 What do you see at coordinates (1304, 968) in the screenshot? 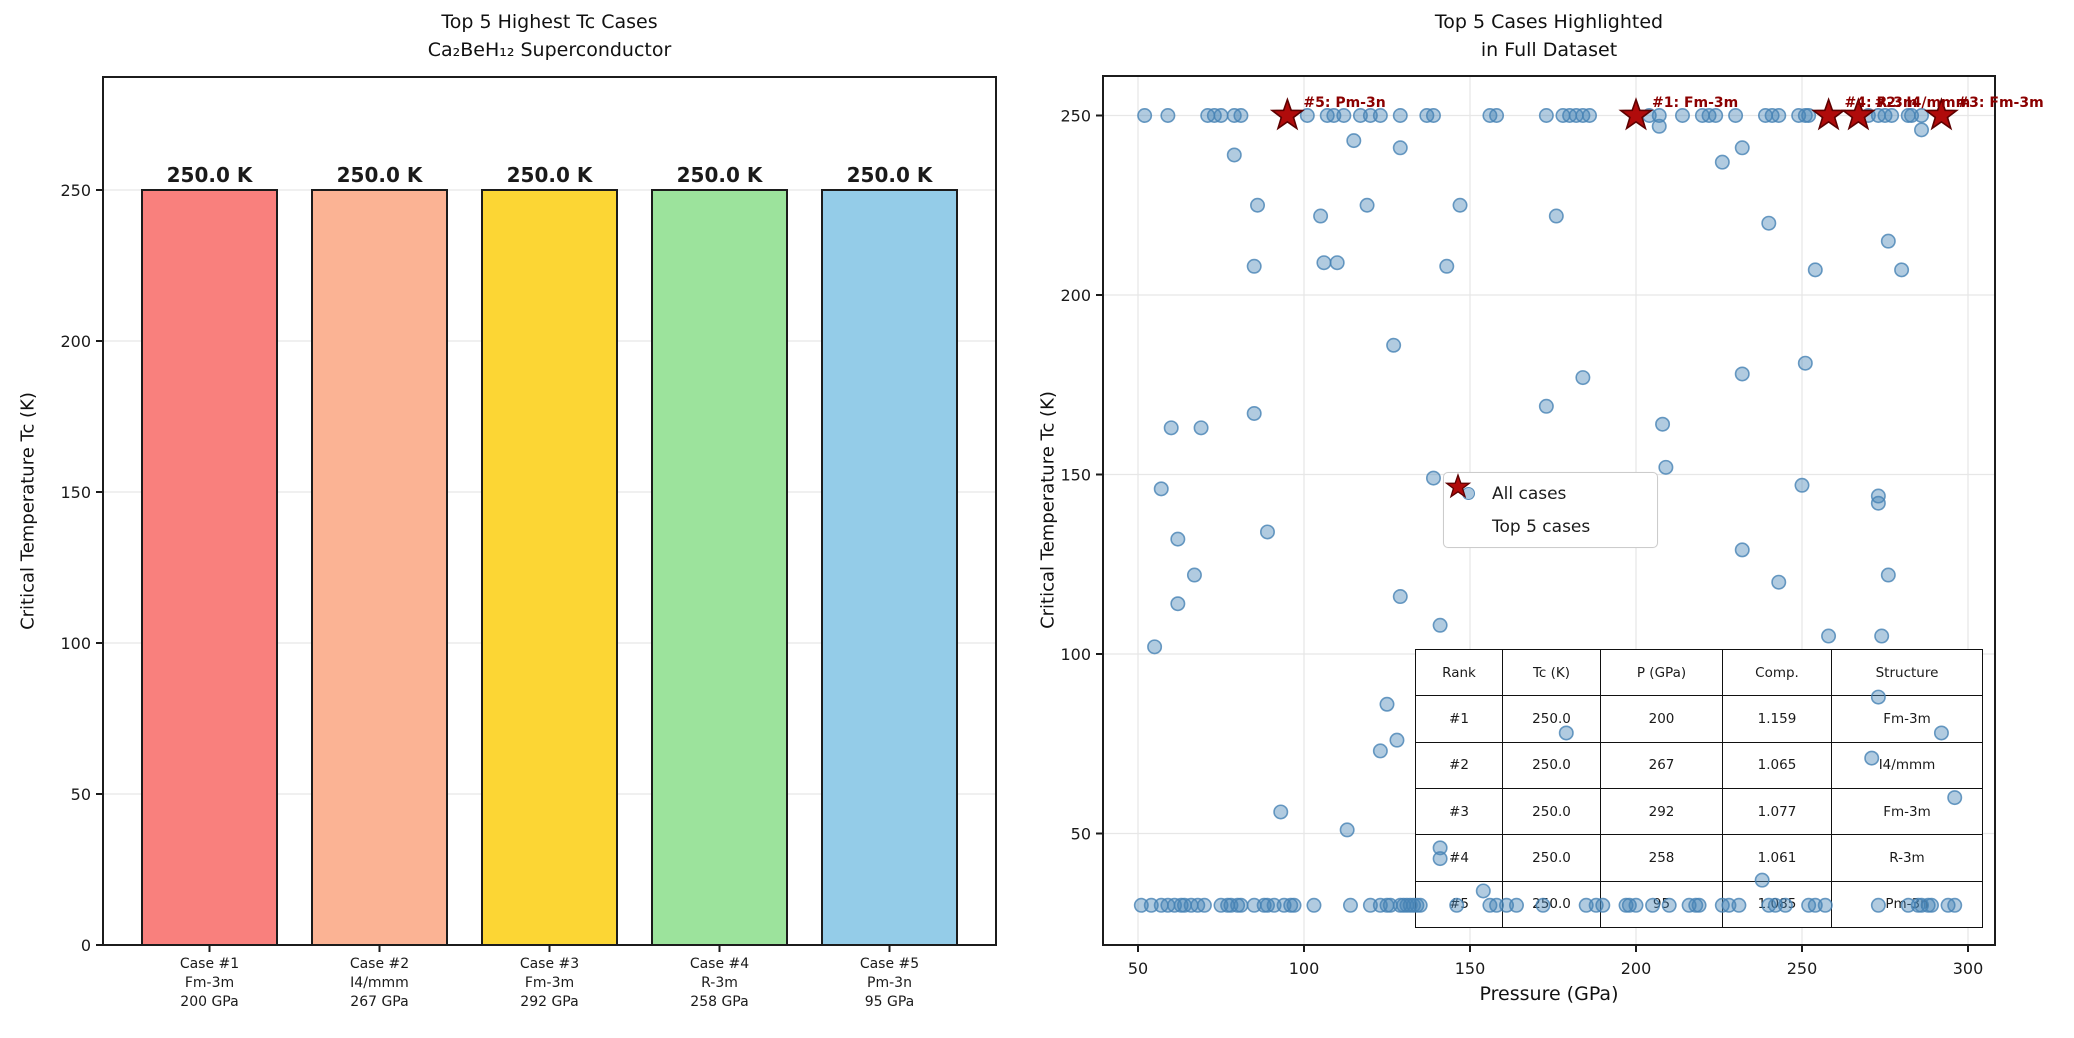
I see `right-xtick-label: 100` at bounding box center [1304, 968].